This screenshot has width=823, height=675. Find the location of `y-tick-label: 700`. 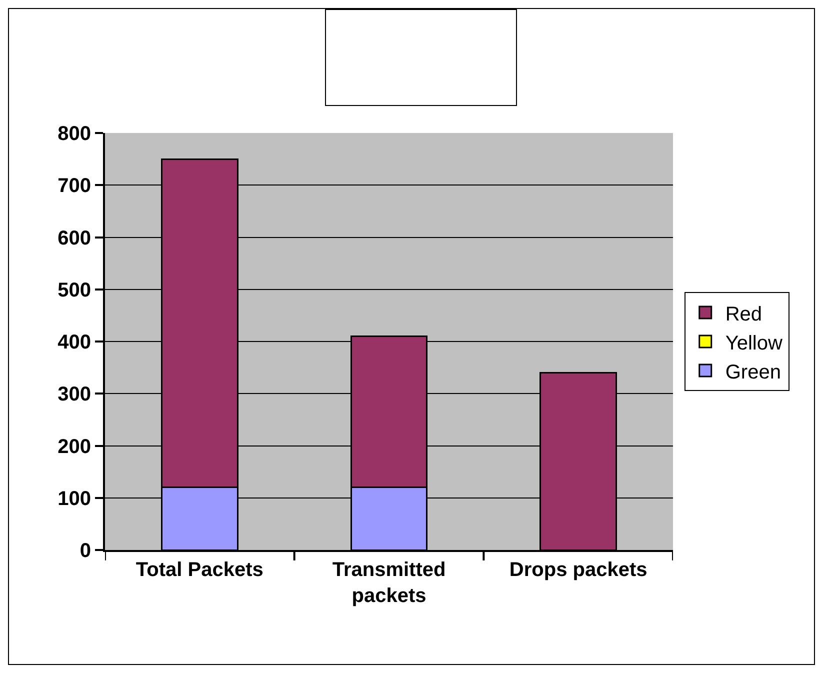

y-tick-label: 700 is located at coordinates (74, 186).